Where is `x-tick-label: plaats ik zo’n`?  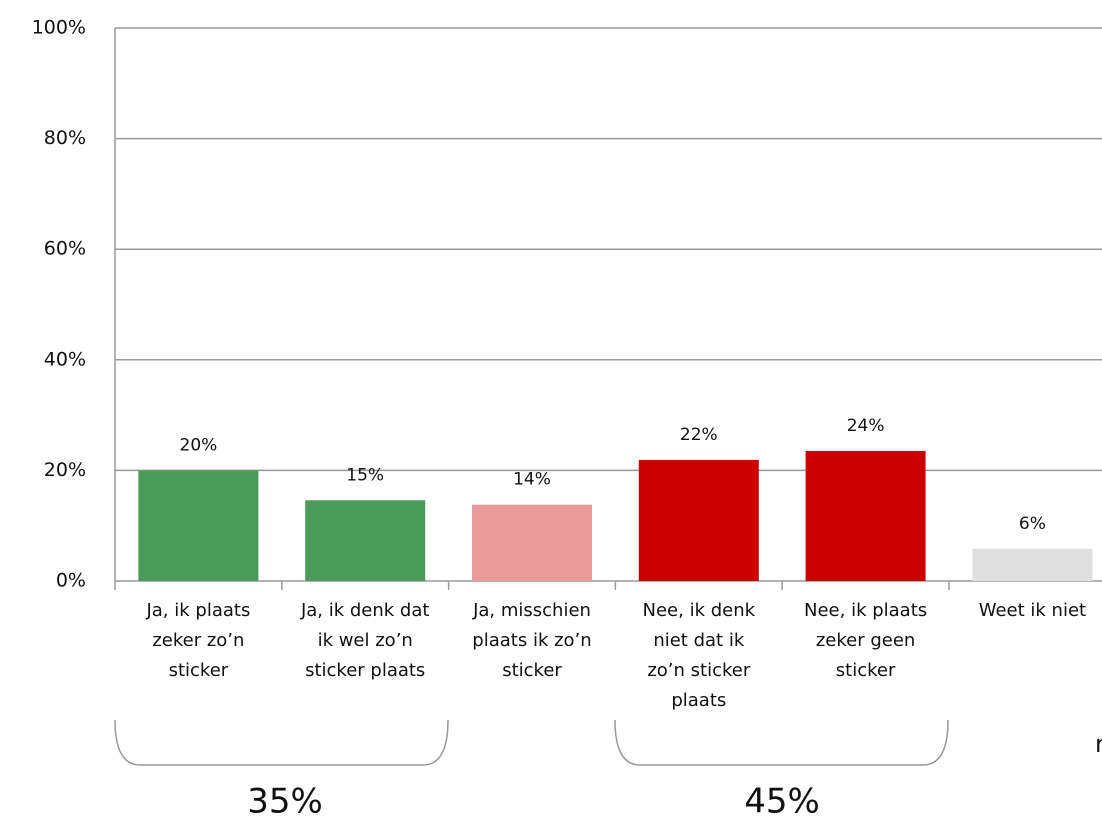
x-tick-label: plaats ik zo’n is located at coordinates (531, 640).